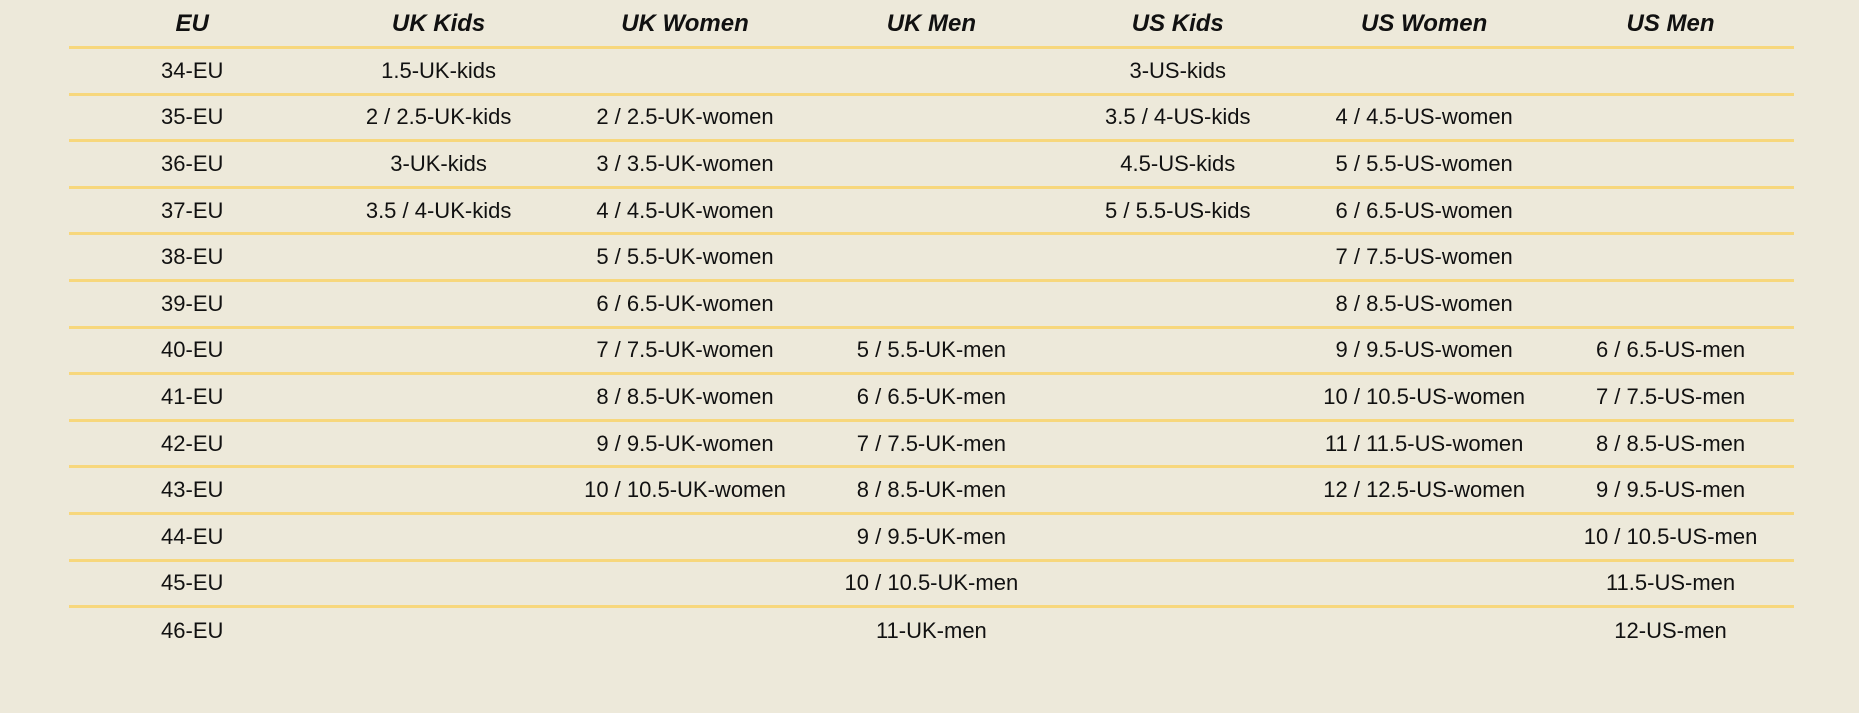 Image resolution: width=1859 pixels, height=713 pixels. I want to click on column-header: EU, so click(192, 23).